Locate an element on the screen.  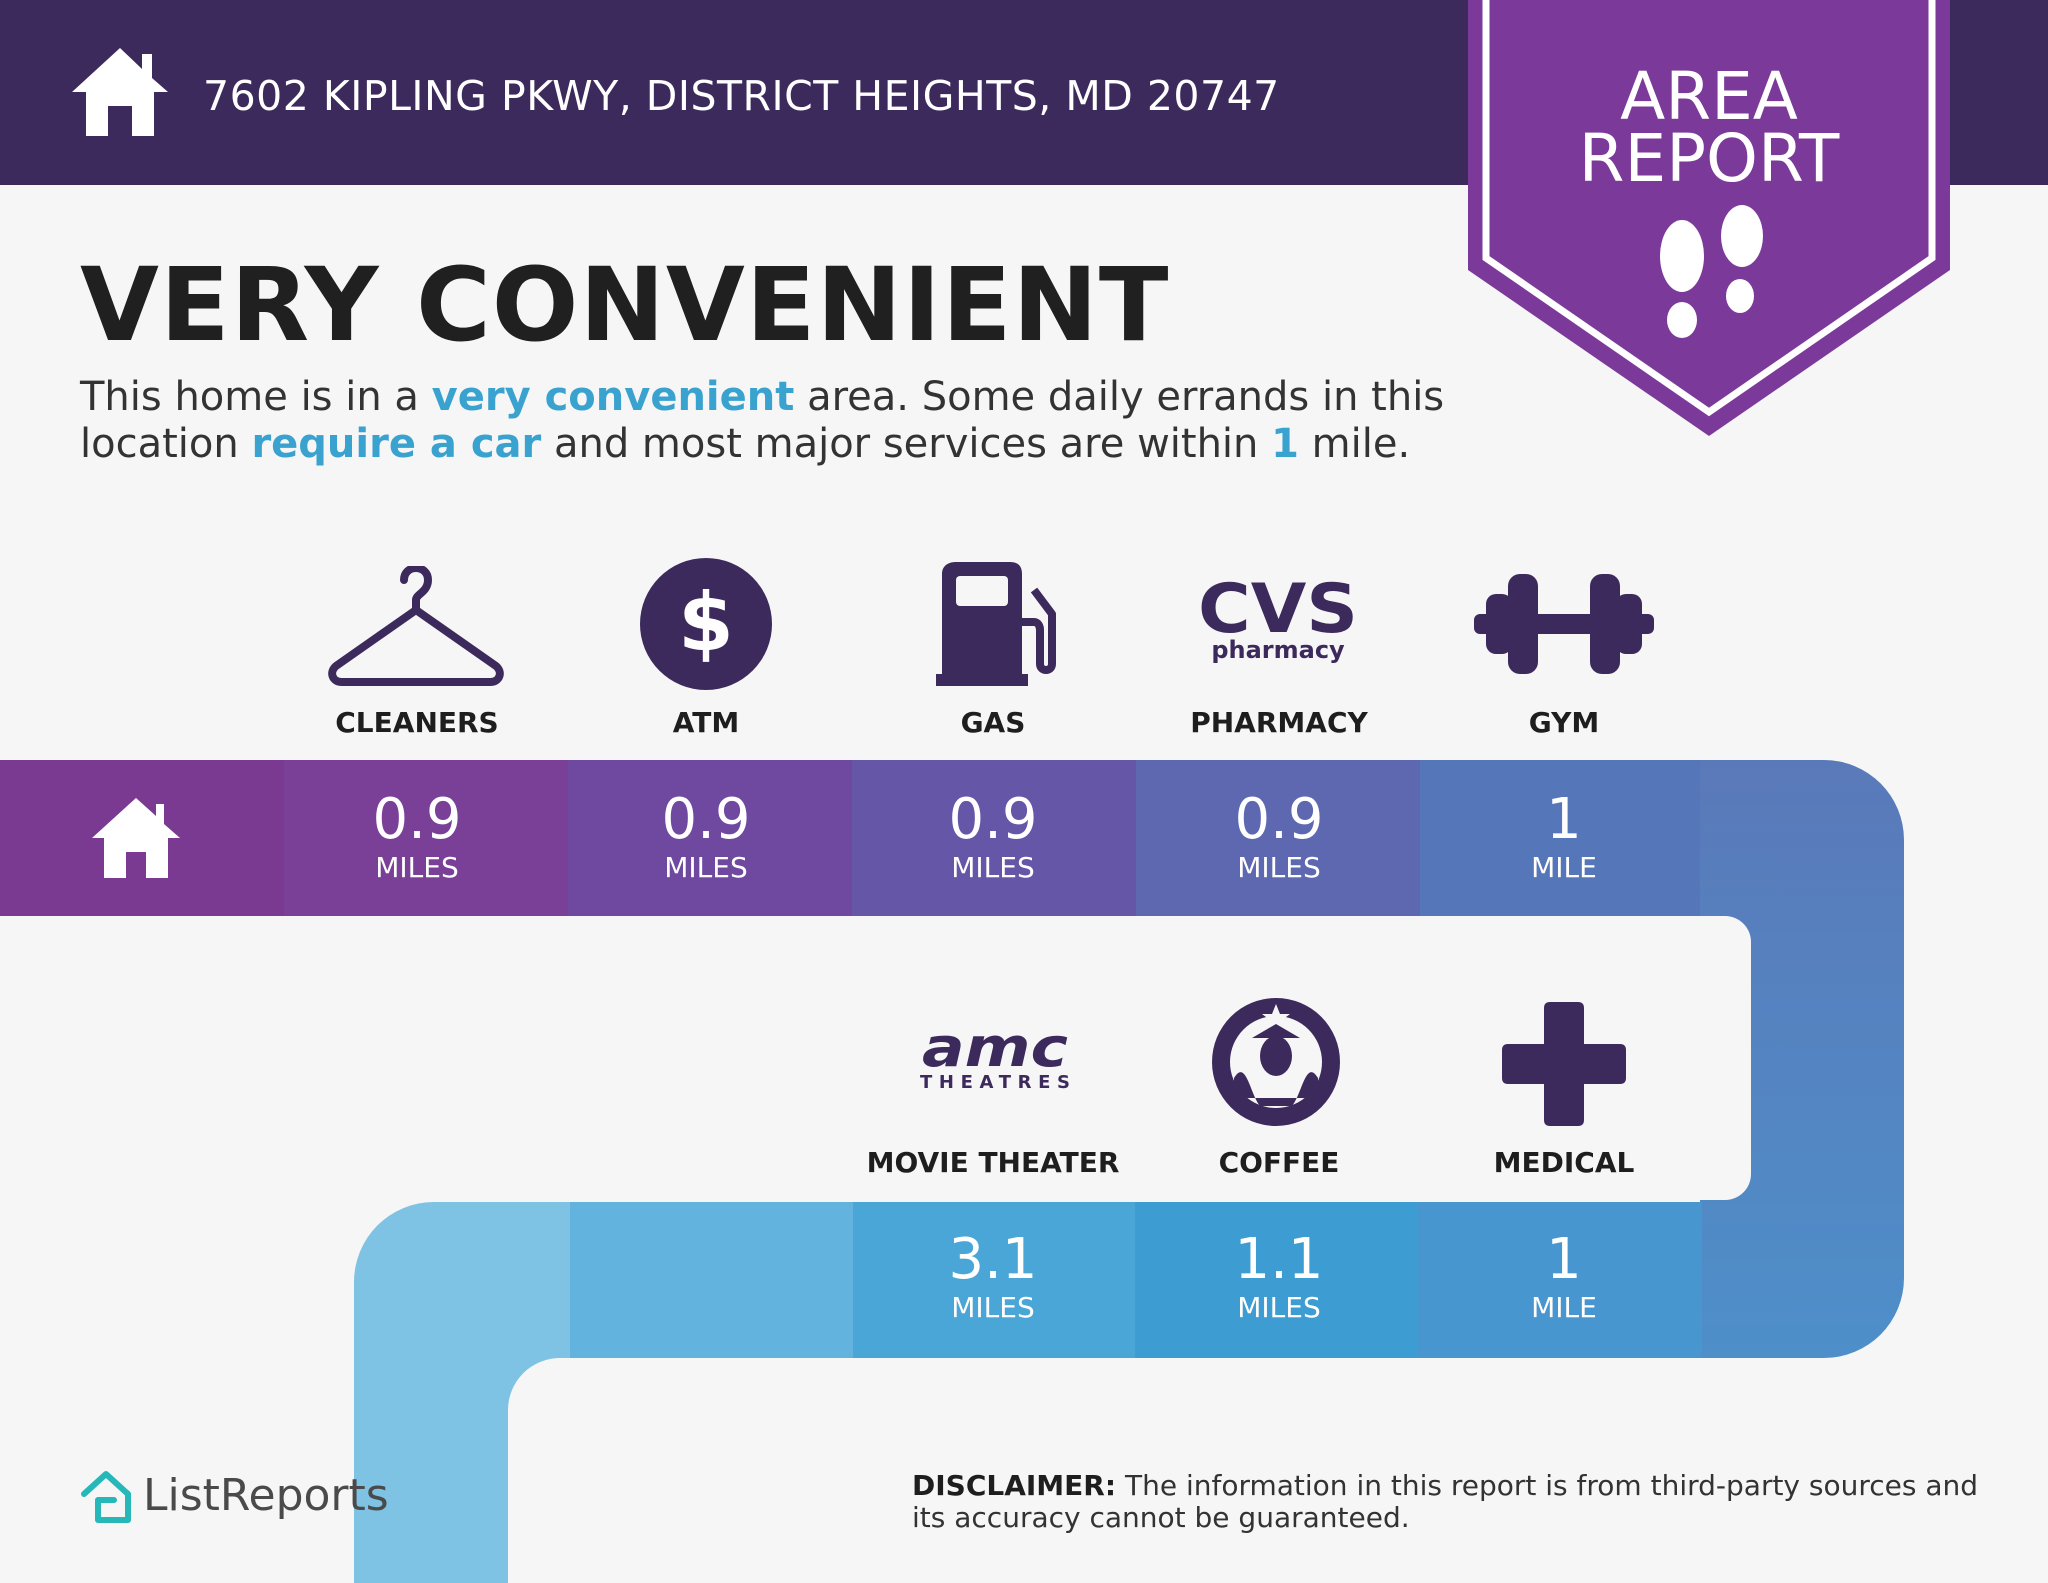
road-segment-medical is located at coordinates (1559, 1280).